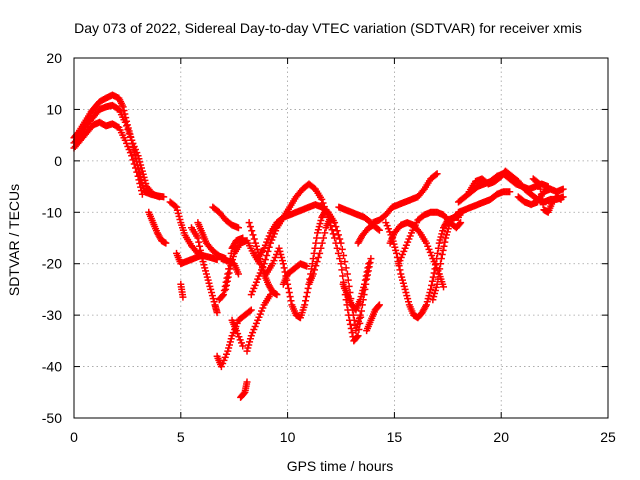  I want to click on y-tick-label: -50, so click(52, 418).